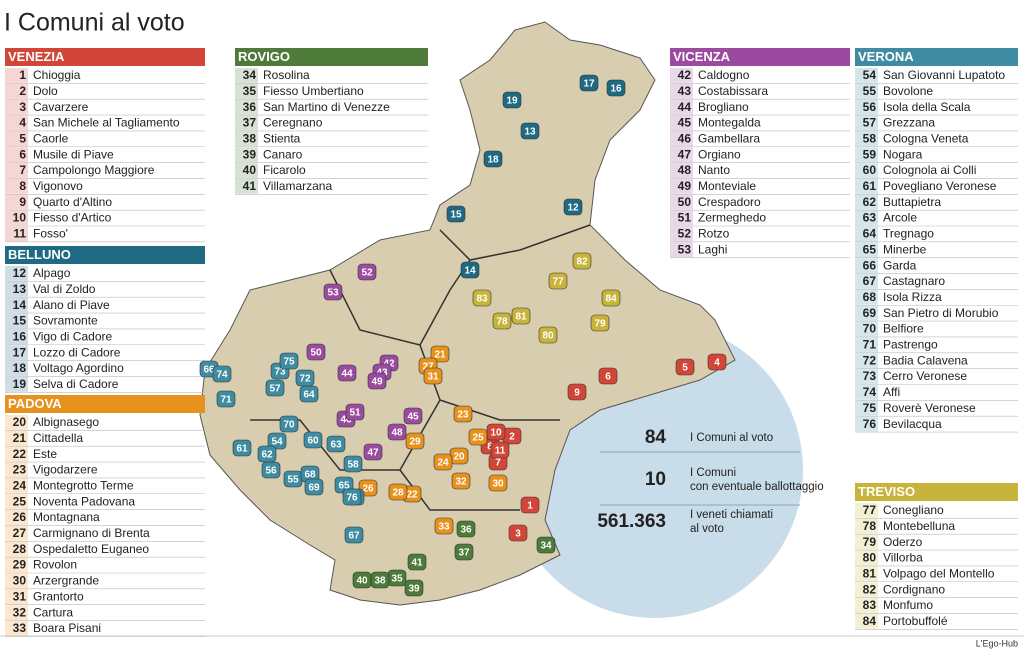 The width and height of the screenshot is (1024, 650). I want to click on item-number: 75, so click(870, 408).